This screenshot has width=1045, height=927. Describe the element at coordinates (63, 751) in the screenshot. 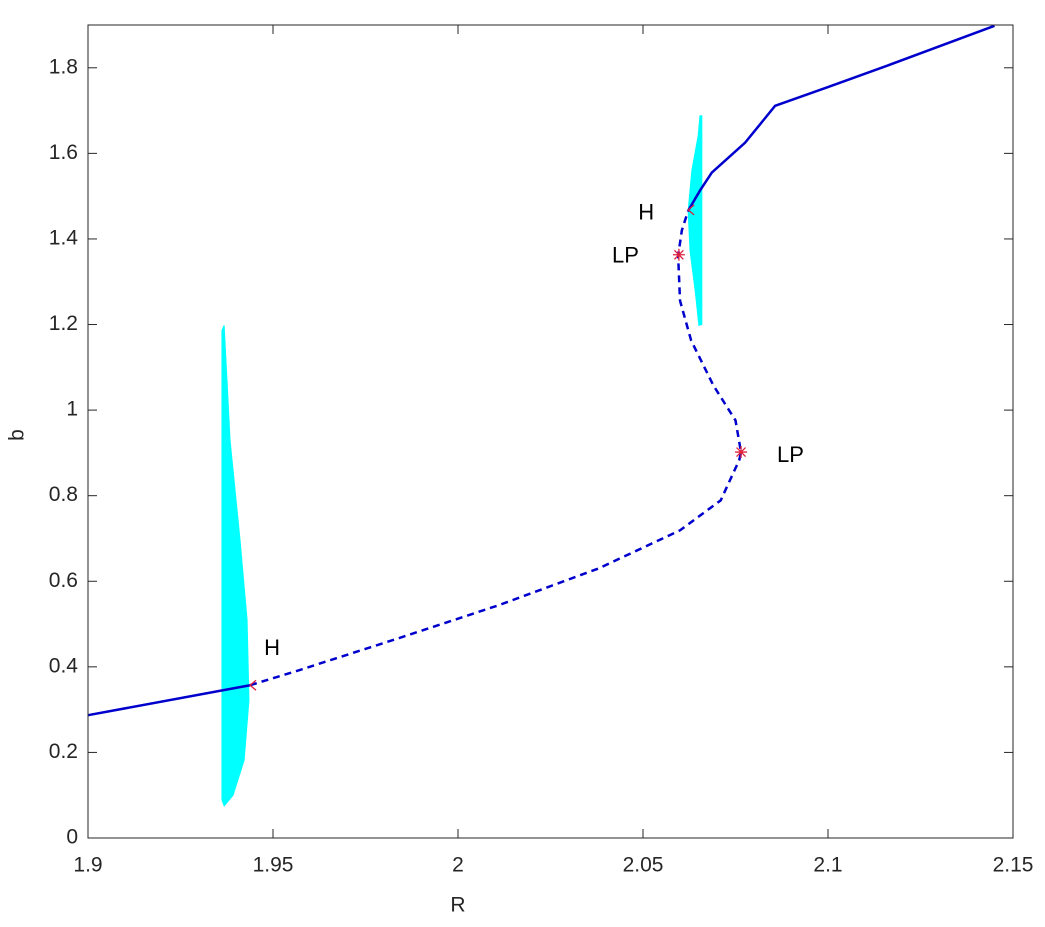

I see `y-tick-label: 0.2` at that location.